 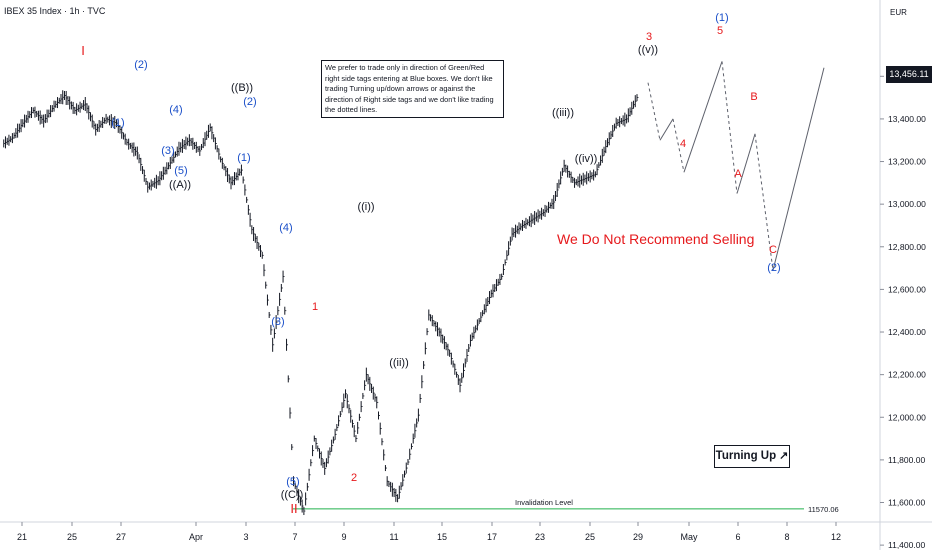 I want to click on x-tick-label: 7, so click(x=294, y=537).